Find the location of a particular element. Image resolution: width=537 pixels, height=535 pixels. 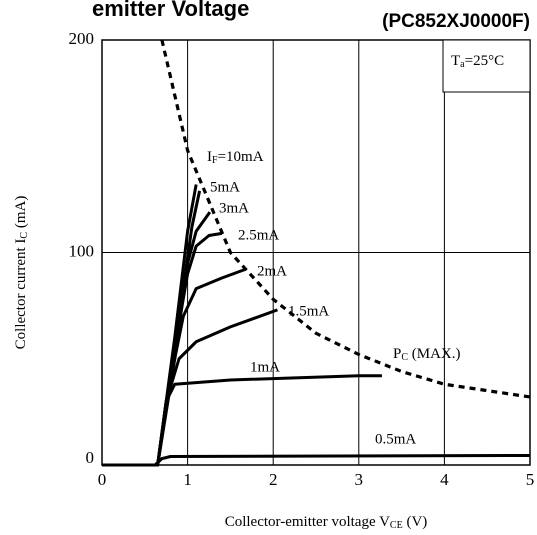

x-axis-label-part: Collector-emitter voltage V is located at coordinates (307, 522).